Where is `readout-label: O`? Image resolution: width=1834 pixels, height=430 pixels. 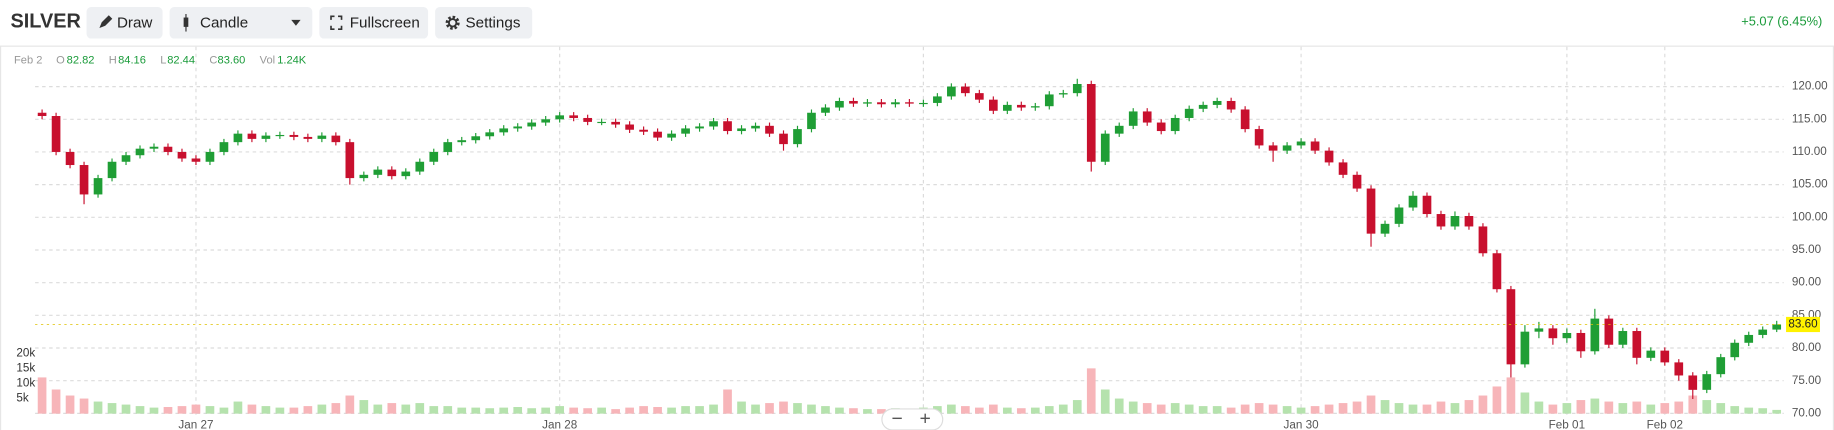
readout-label: O is located at coordinates (60, 61).